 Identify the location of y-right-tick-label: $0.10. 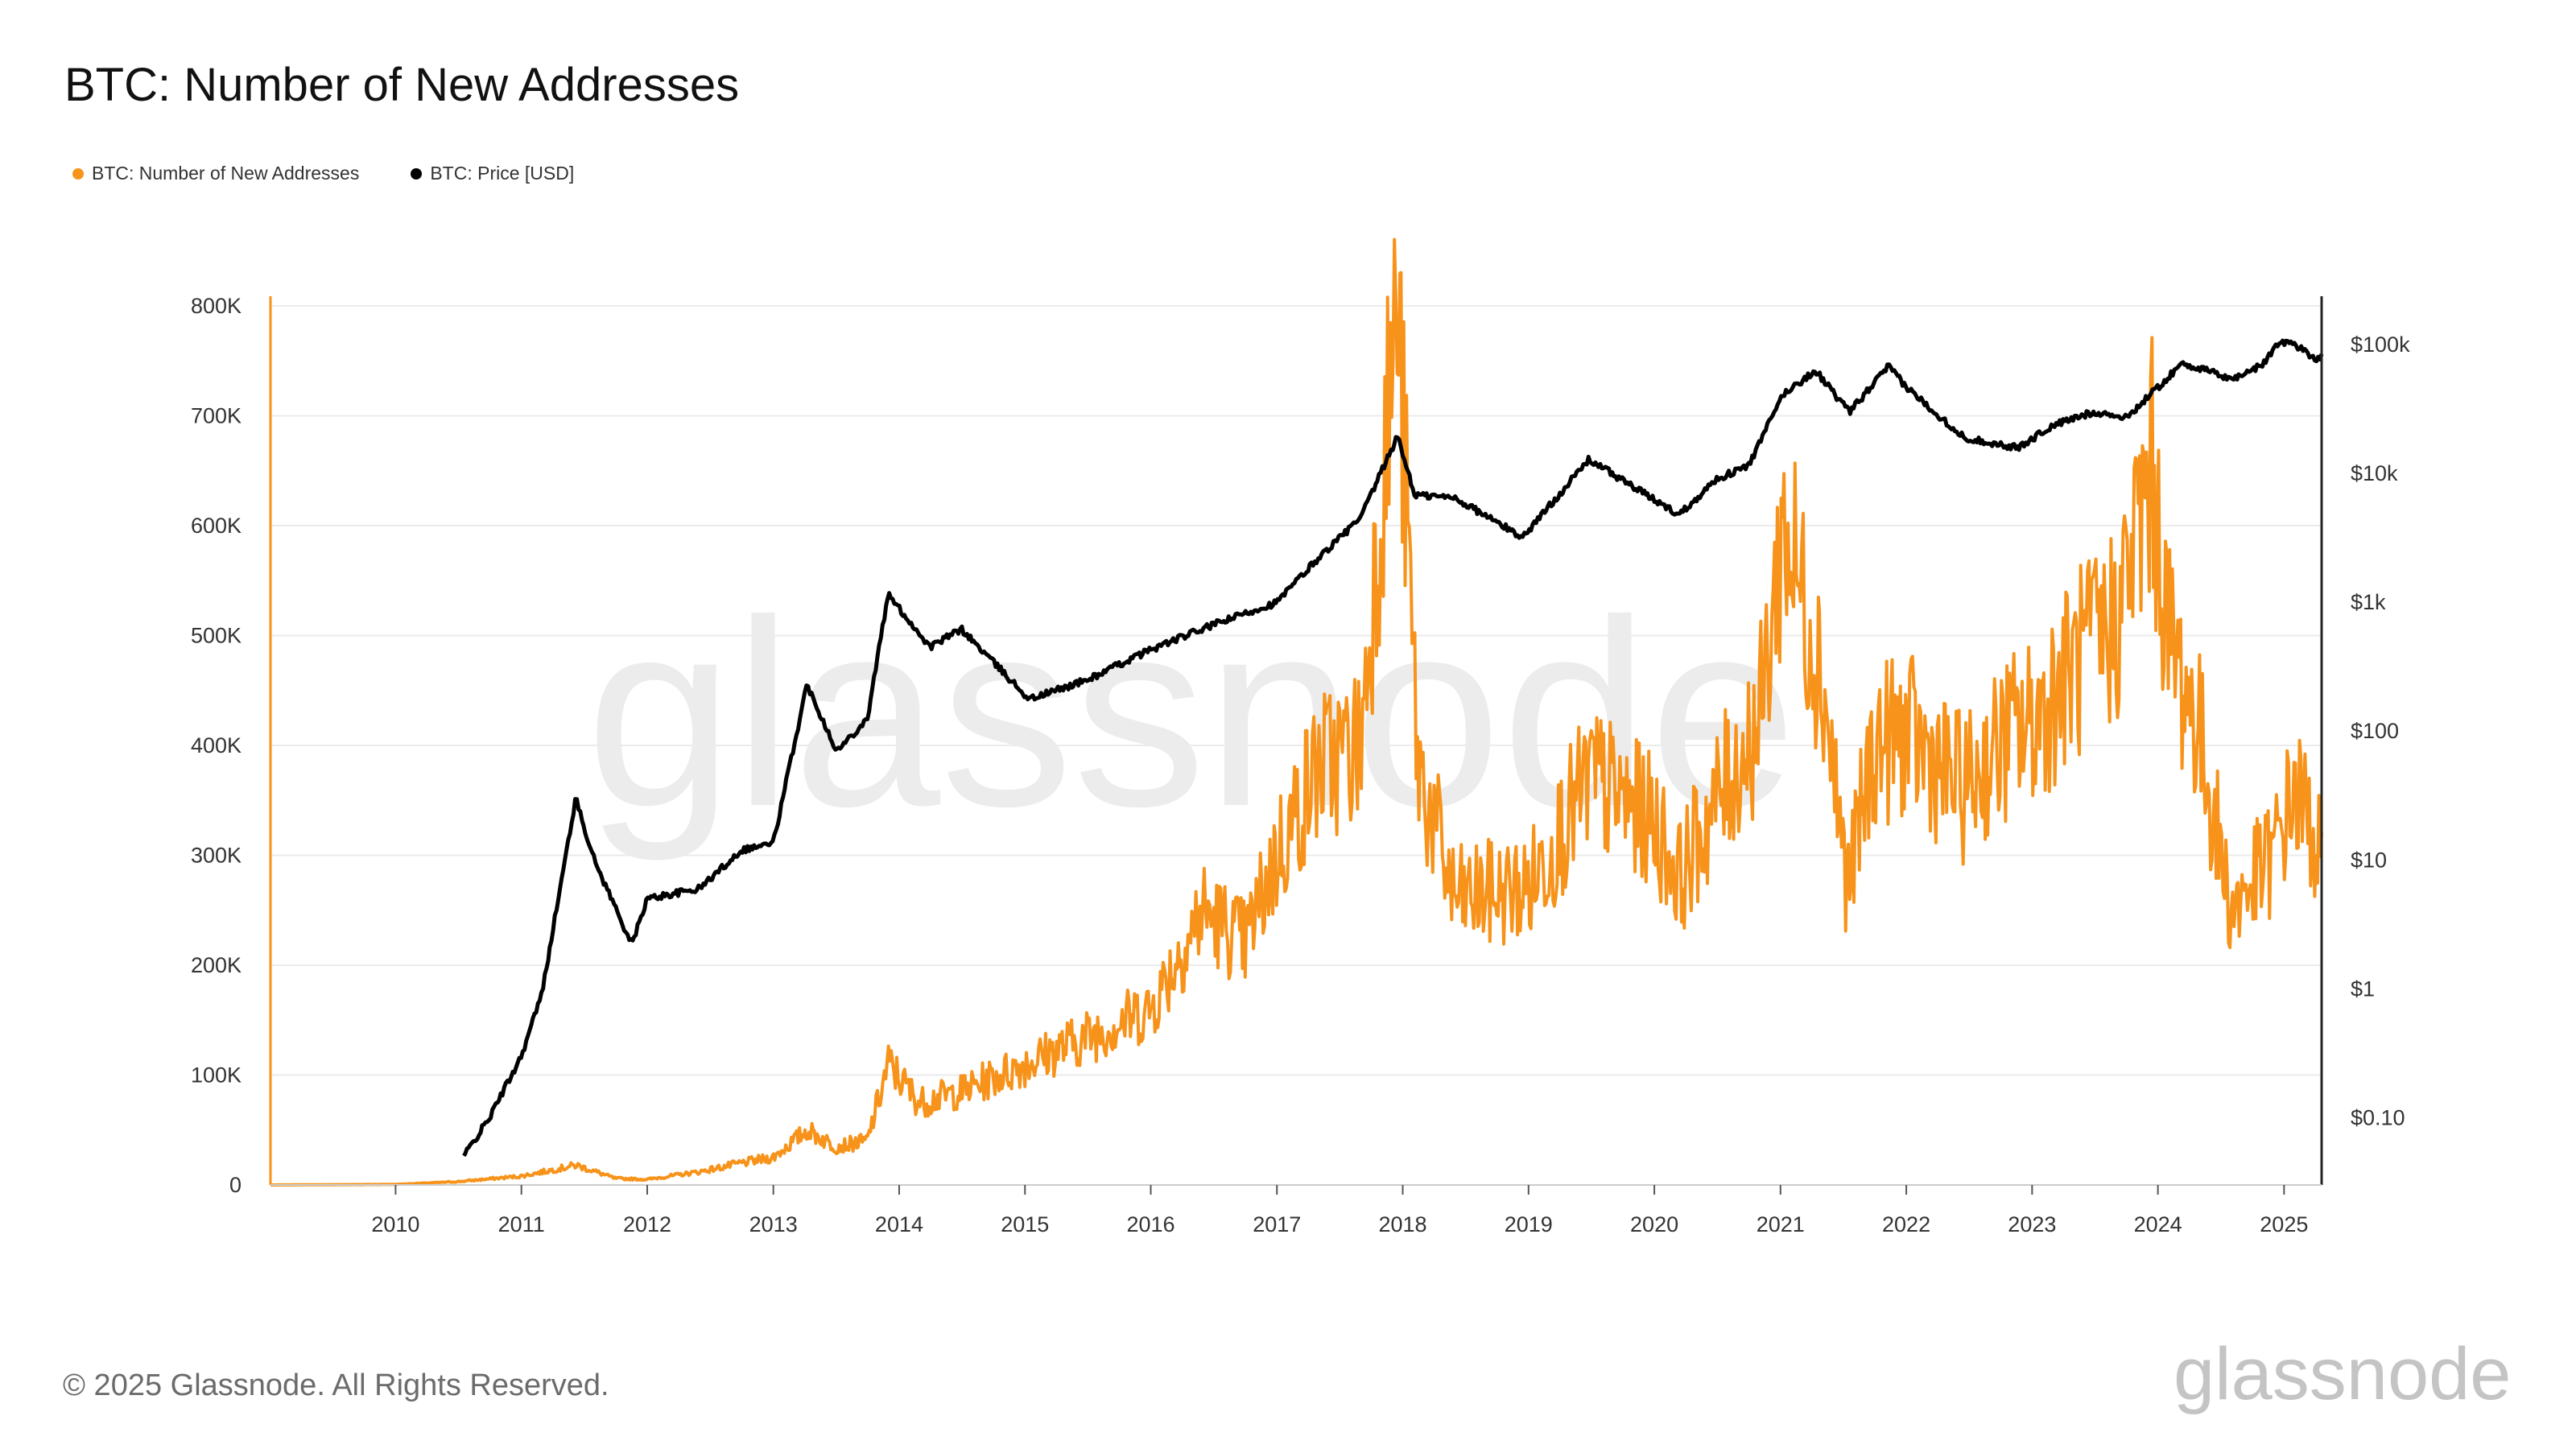
(2378, 1117).